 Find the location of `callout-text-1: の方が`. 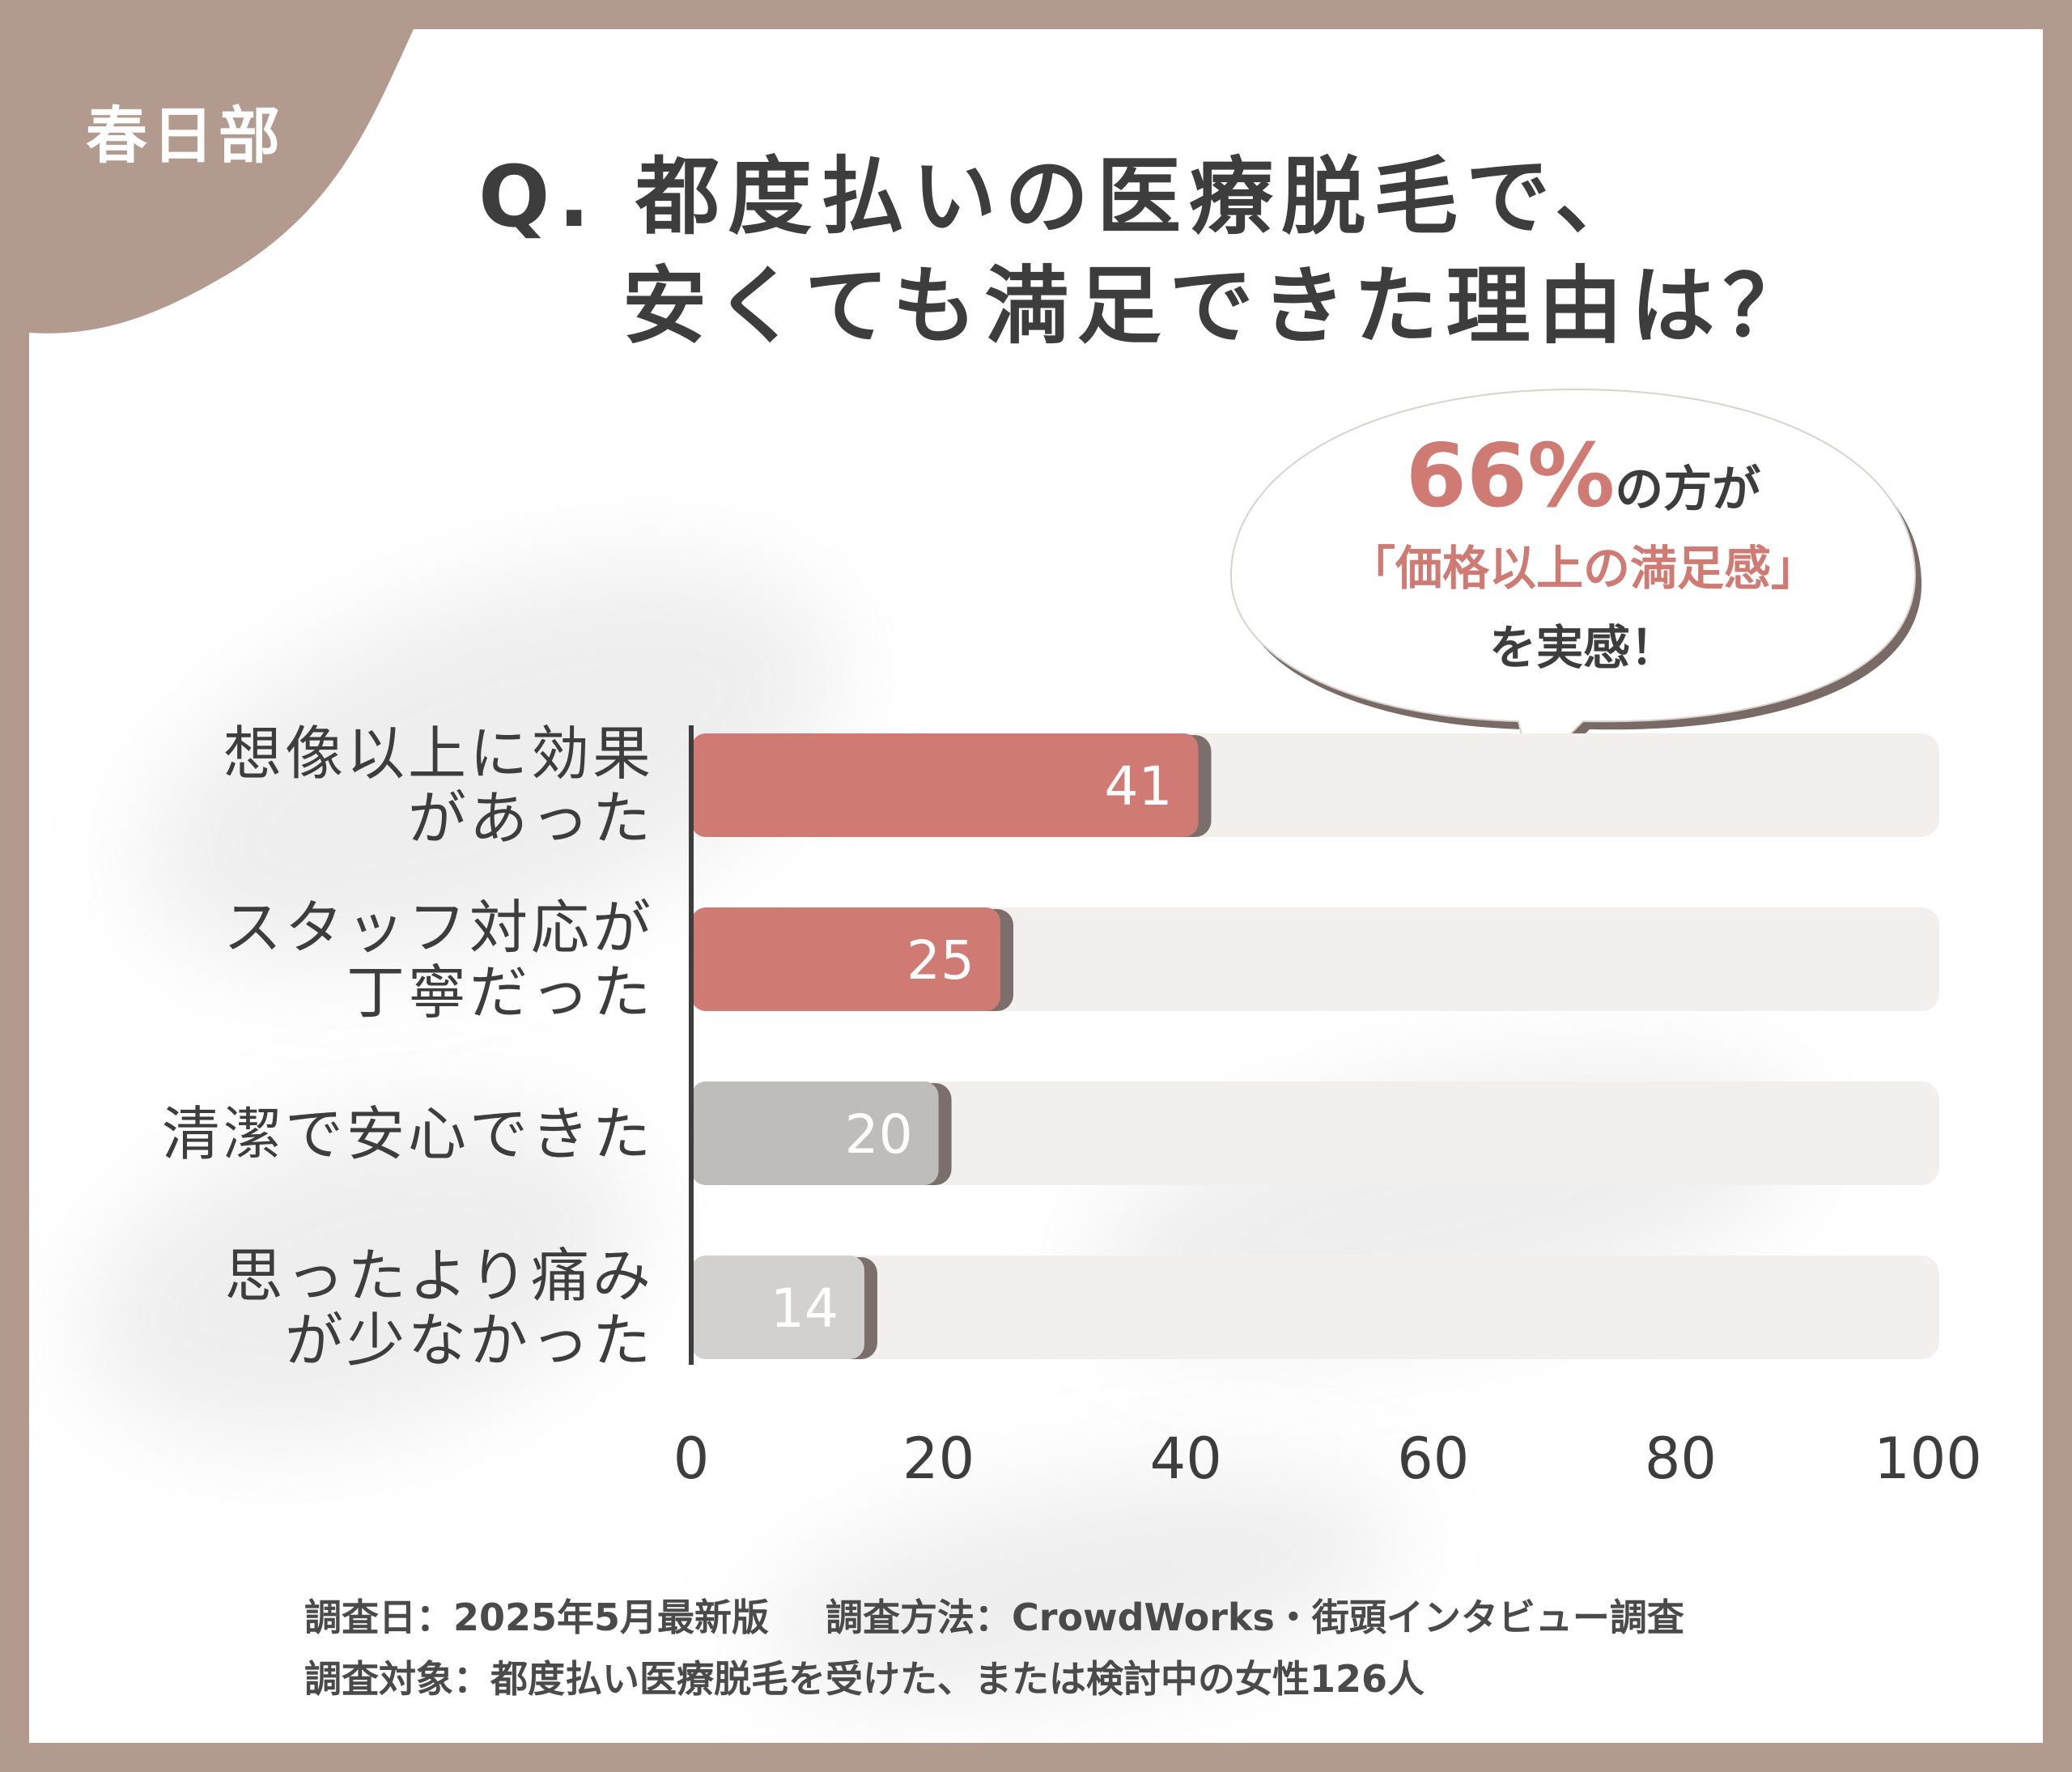

callout-text-1: の方が is located at coordinates (1688, 490).